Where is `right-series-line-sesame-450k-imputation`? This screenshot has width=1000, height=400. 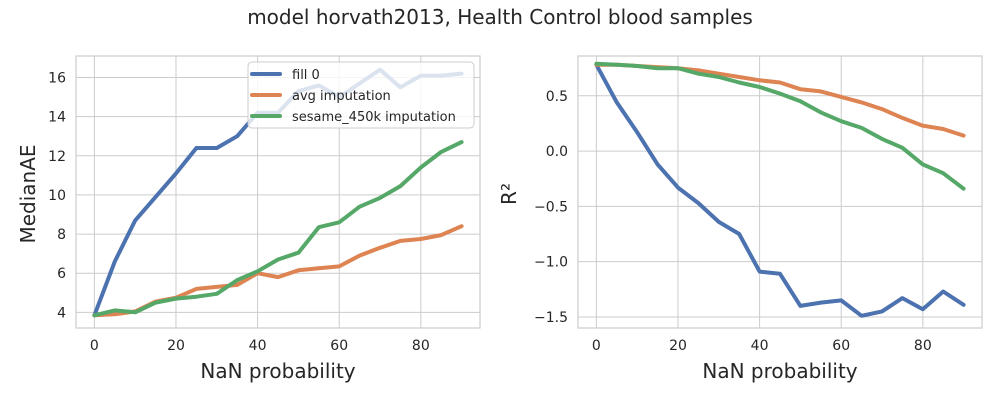
right-series-line-sesame-450k-imputation is located at coordinates (780, 126).